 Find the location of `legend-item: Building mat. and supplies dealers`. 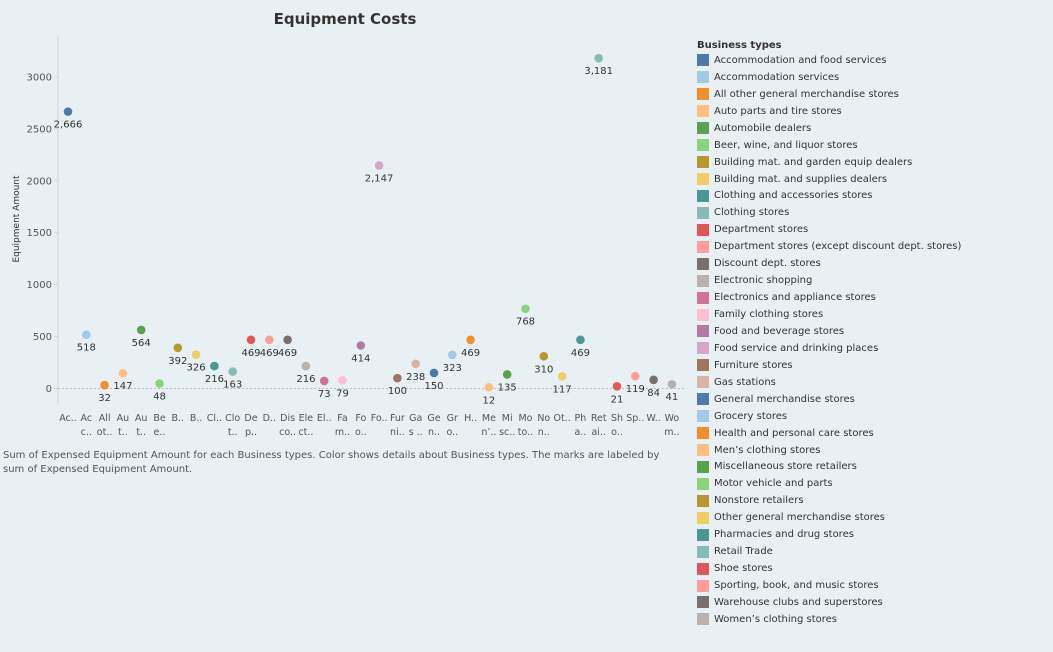

legend-item: Building mat. and supplies dealers is located at coordinates (872, 179).